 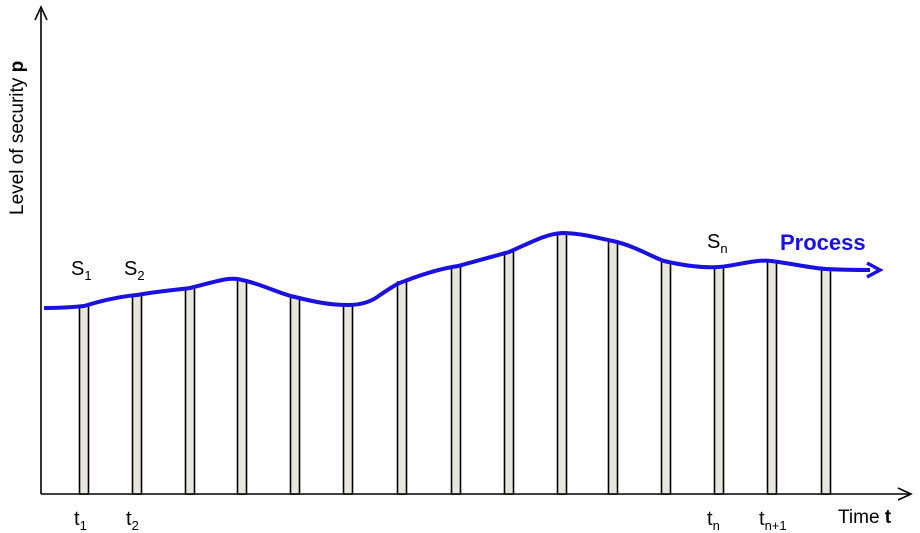 I want to click on y-axis-label: Level of security p, so click(x=17, y=138).